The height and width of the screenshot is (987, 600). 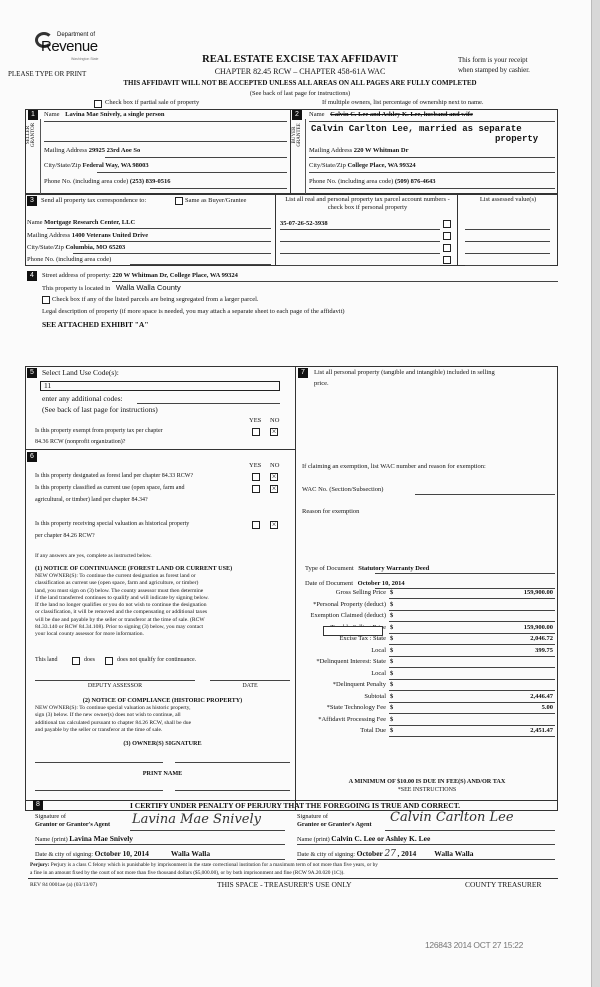 I want to click on form-revision: REV 84 0001ae (a) (03/13/07), so click(x=64, y=885).